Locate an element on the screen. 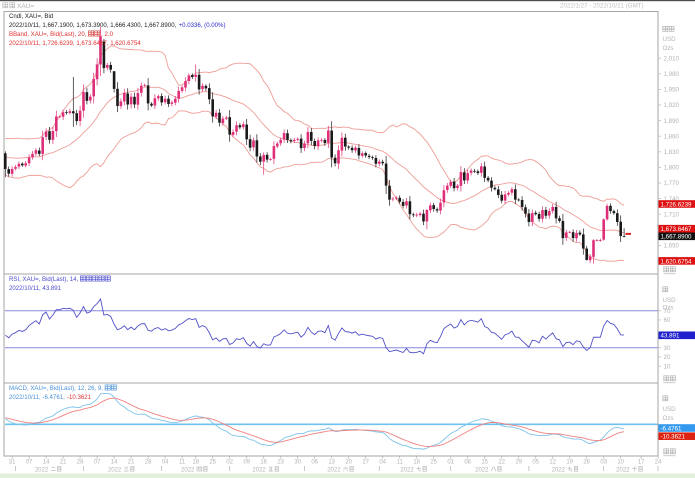 This screenshot has height=478, width=695. svg-text: 05 is located at coordinates (535, 463).